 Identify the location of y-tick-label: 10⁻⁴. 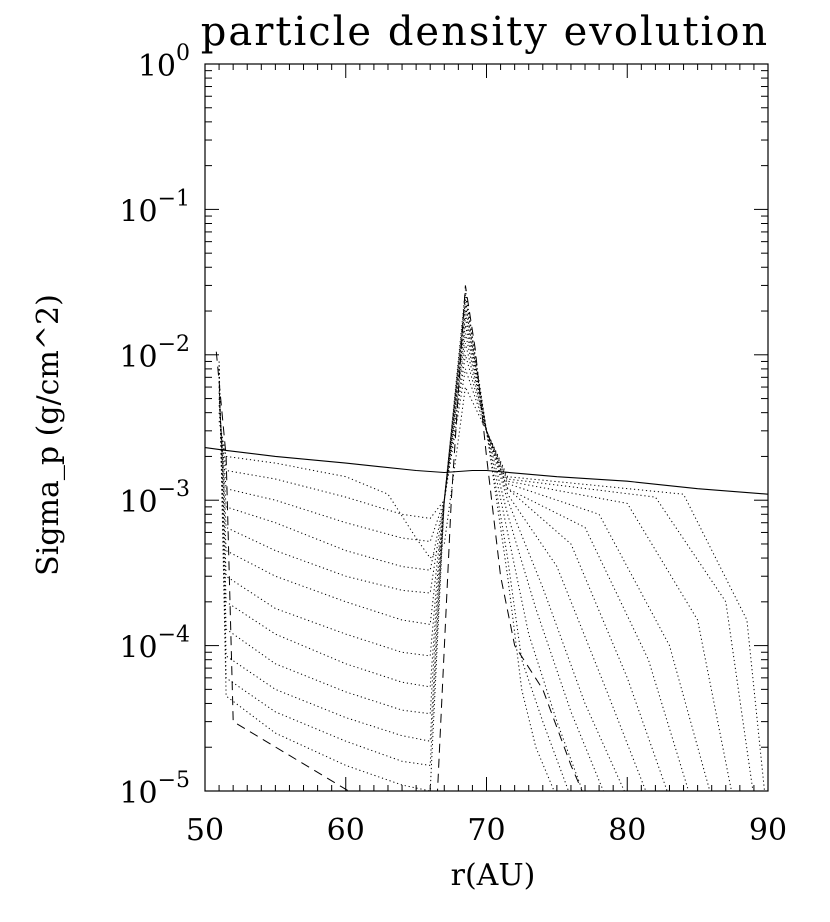
(154, 644).